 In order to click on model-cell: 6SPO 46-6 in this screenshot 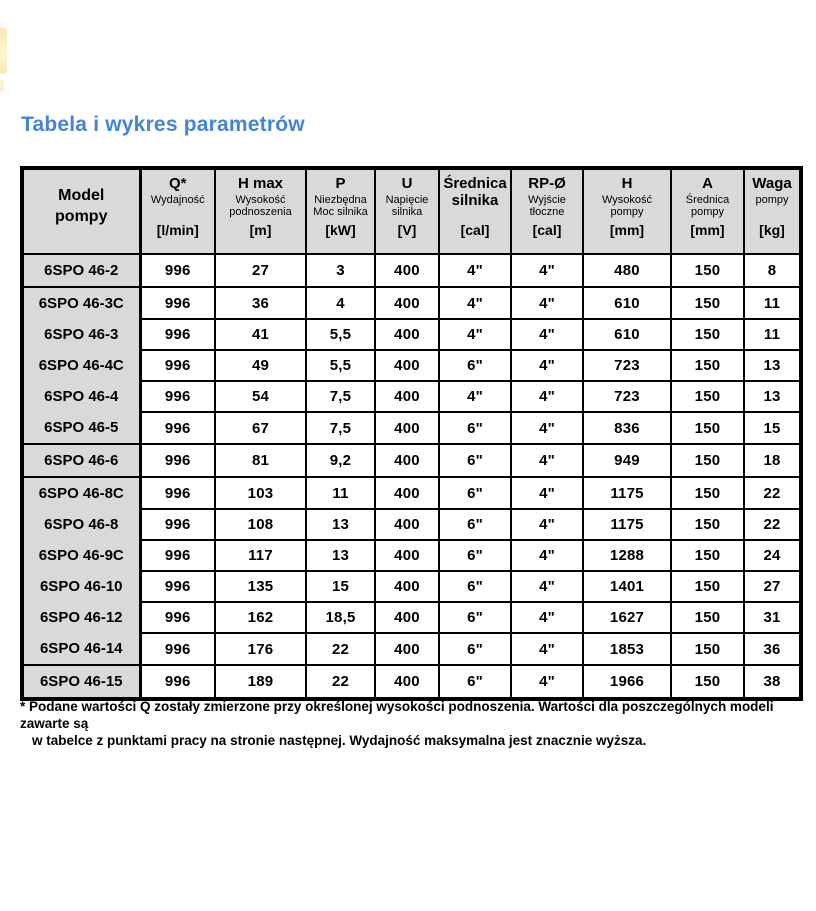, I will do `click(81, 461)`.